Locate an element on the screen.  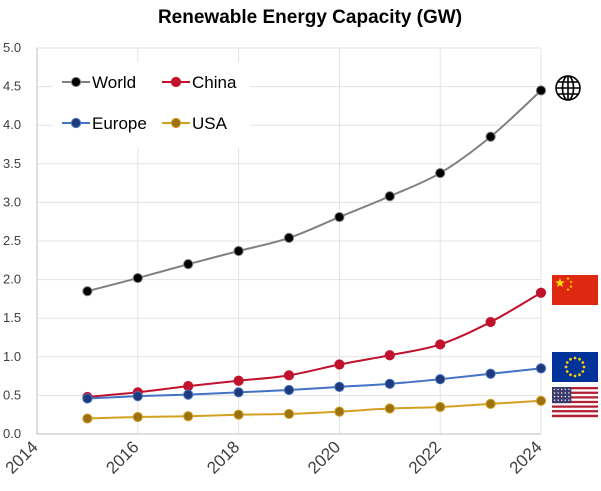
y-tick-label: 4.0 is located at coordinates (12, 124).